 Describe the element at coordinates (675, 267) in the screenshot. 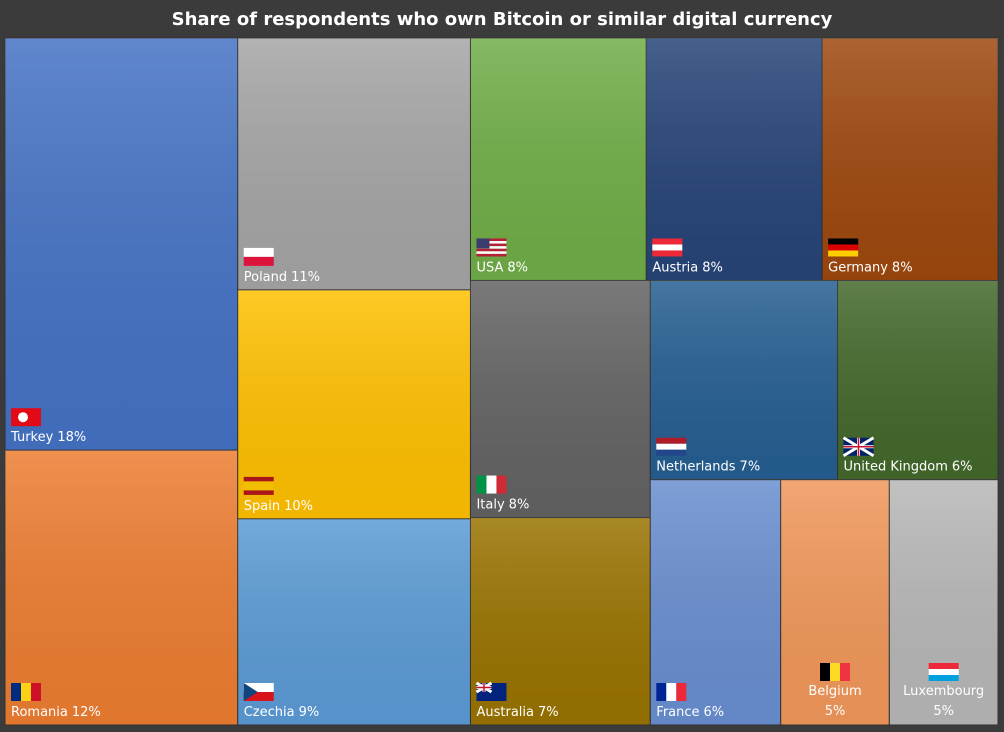

I see `category-label: Austria` at that location.